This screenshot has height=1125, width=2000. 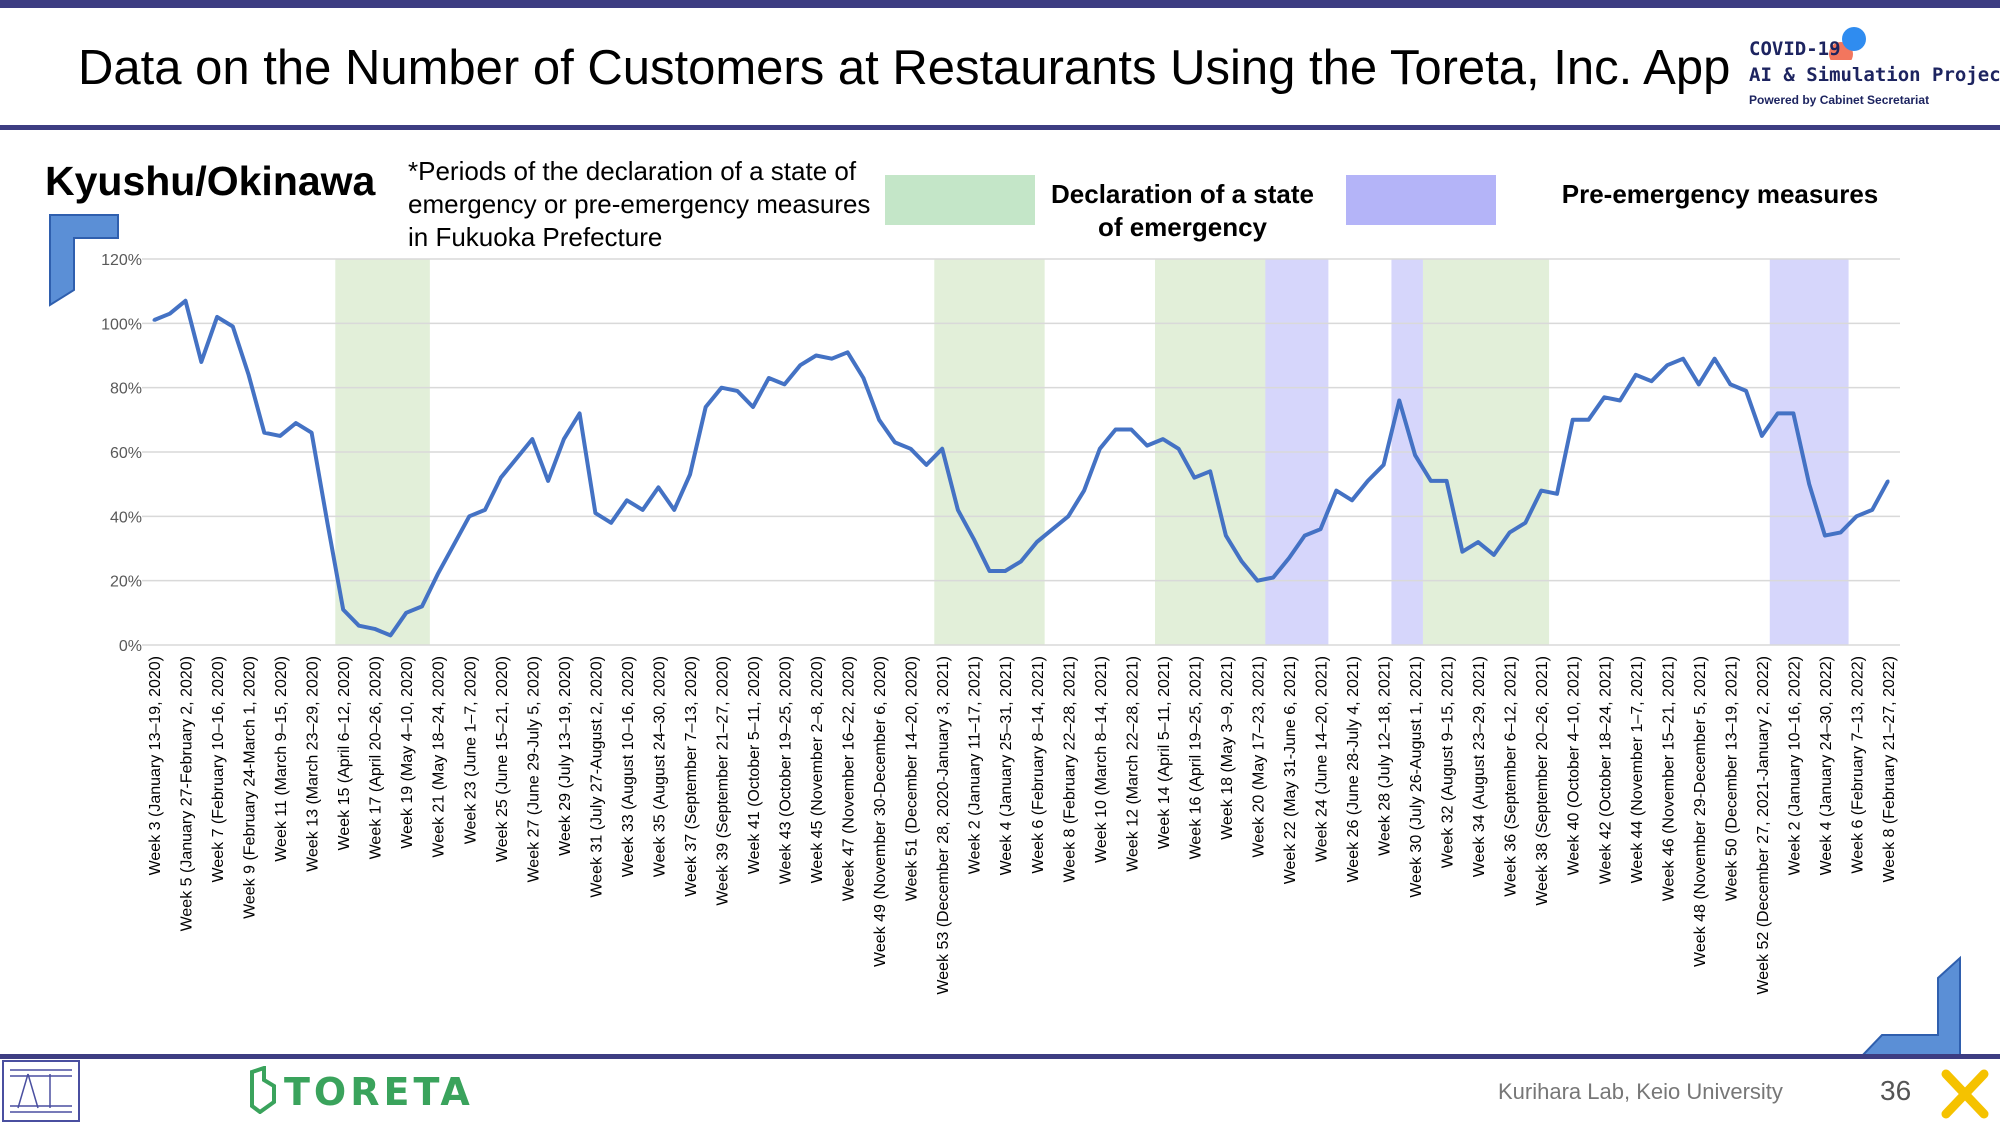 What do you see at coordinates (1227, 748) in the screenshot?
I see `x-tick-label: Week 18 (May 3–9, 2021)` at bounding box center [1227, 748].